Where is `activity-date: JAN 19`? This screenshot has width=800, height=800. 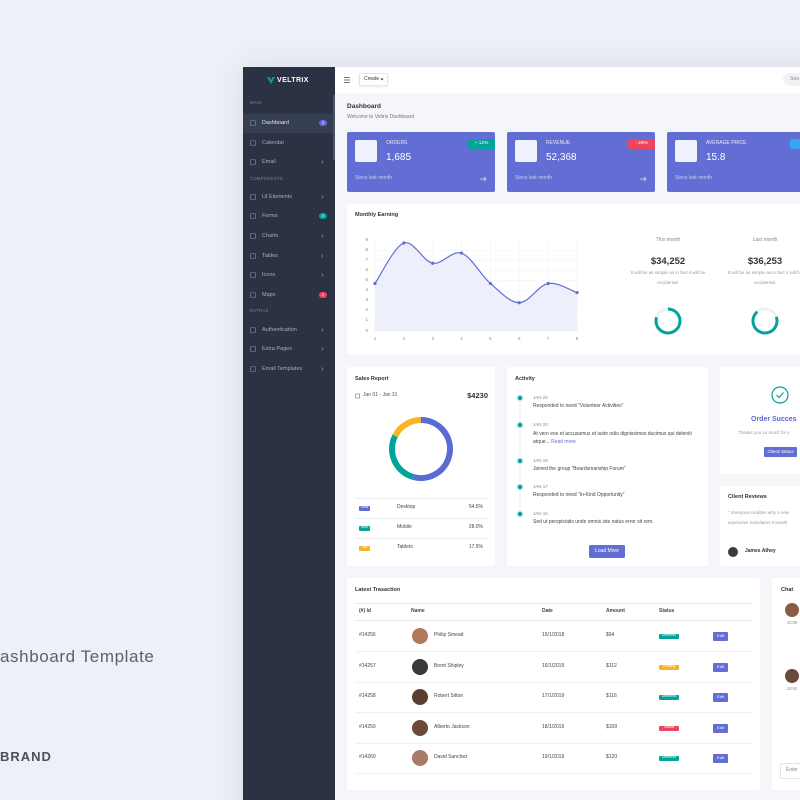 activity-date: JAN 19 is located at coordinates (540, 460).